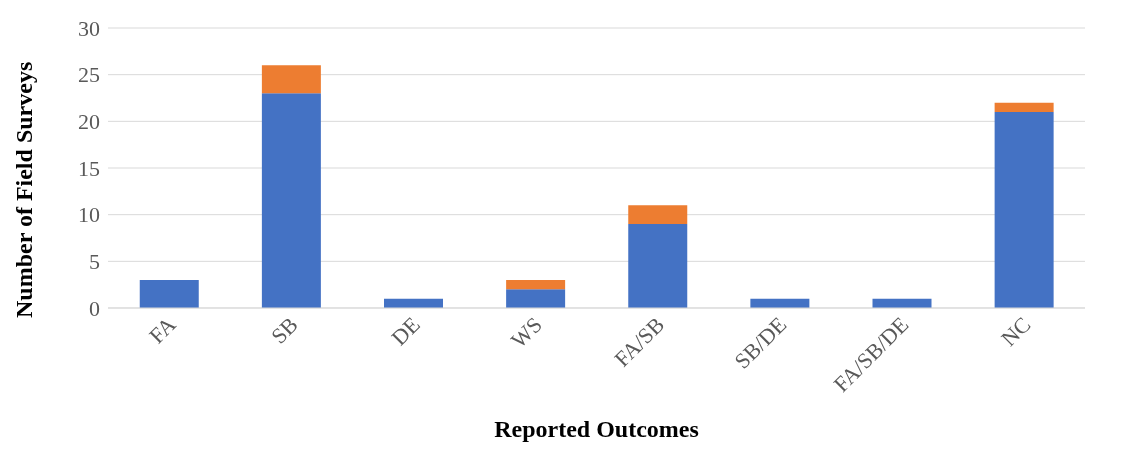  I want to click on y-tick-label: 20, so click(89, 122).